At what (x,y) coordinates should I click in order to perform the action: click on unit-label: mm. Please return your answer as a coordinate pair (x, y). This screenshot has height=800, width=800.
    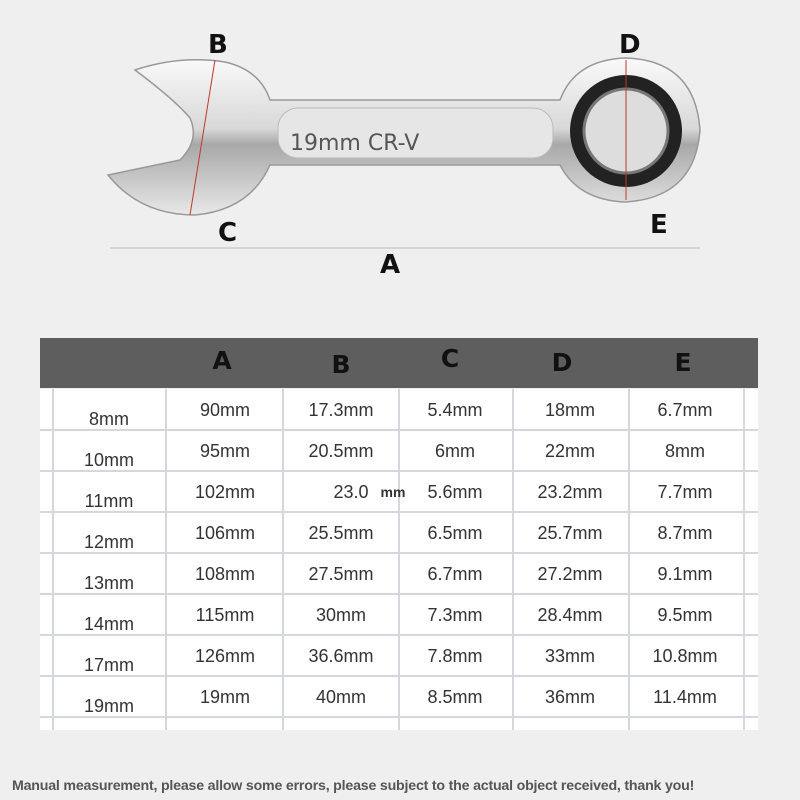
    Looking at the image, I should click on (393, 492).